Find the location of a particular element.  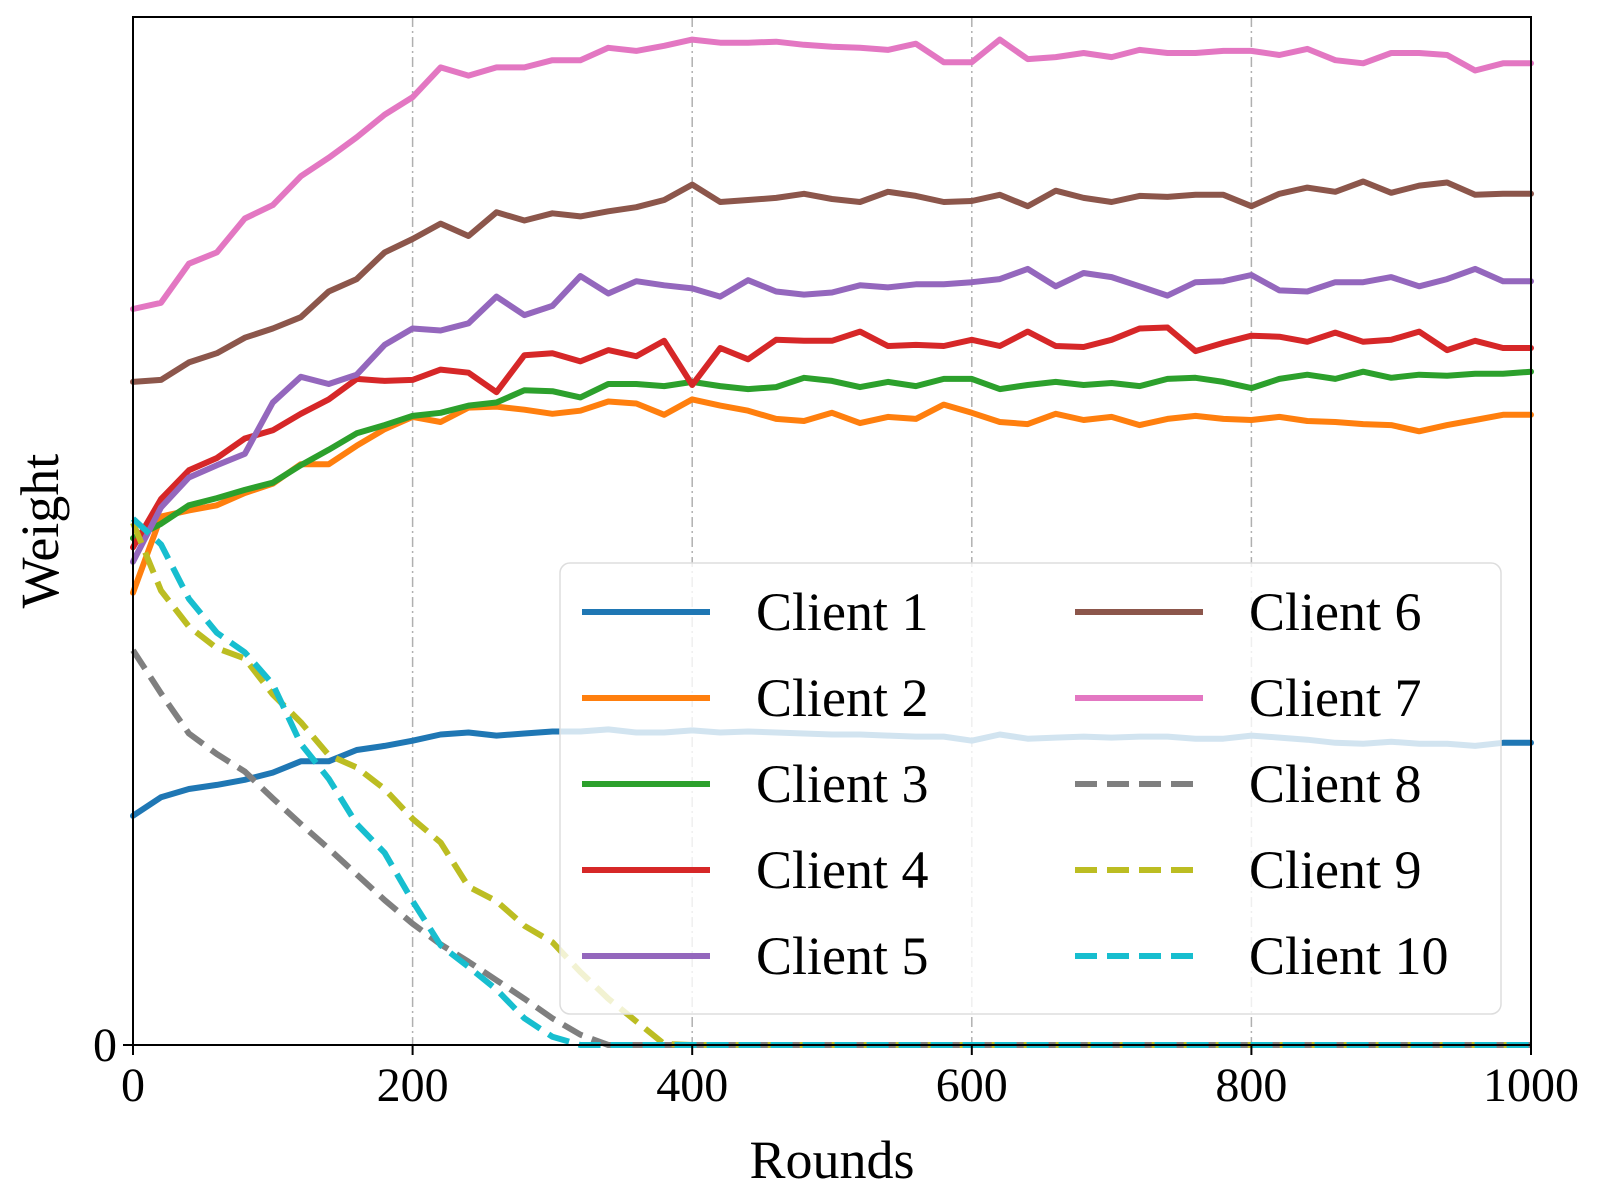

legend-label-client-5: Client 5 is located at coordinates (842, 956).